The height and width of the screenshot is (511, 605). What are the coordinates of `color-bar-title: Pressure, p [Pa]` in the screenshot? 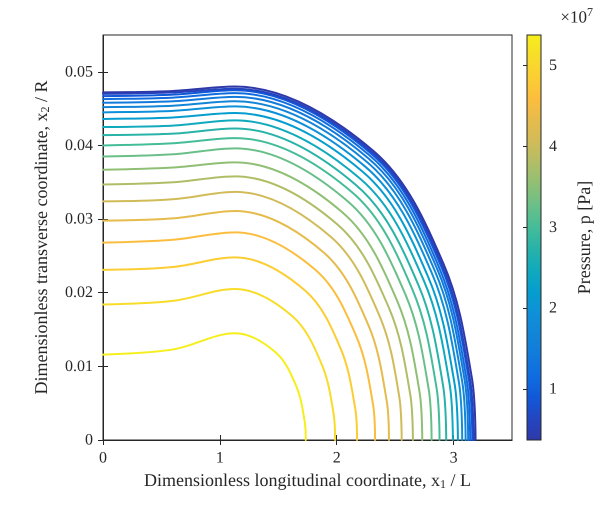 It's located at (584, 237).